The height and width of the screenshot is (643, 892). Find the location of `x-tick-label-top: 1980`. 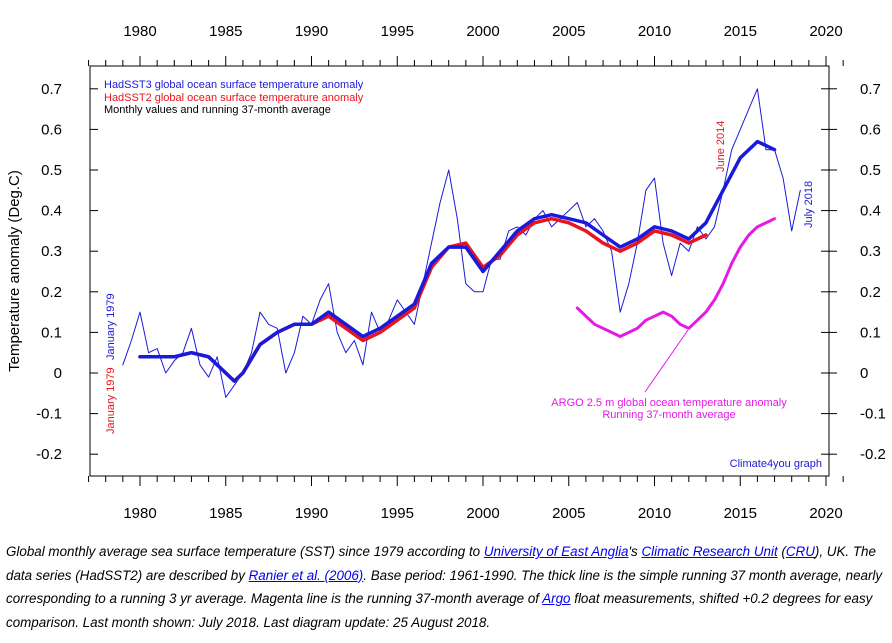

x-tick-label-top: 1980 is located at coordinates (139, 31).